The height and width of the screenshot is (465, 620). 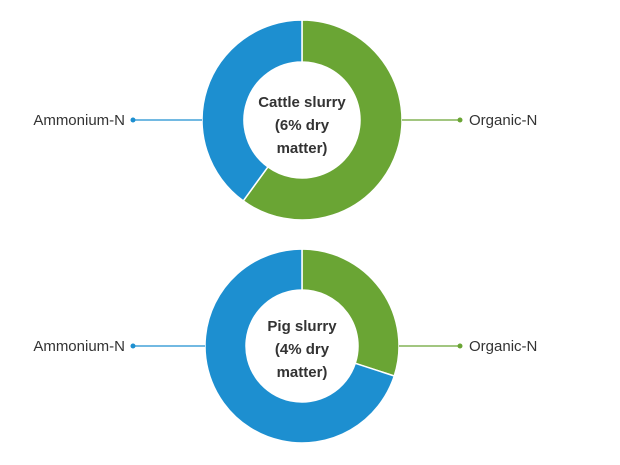 What do you see at coordinates (503, 346) in the screenshot?
I see `donut-2-organic-label: Organic-N` at bounding box center [503, 346].